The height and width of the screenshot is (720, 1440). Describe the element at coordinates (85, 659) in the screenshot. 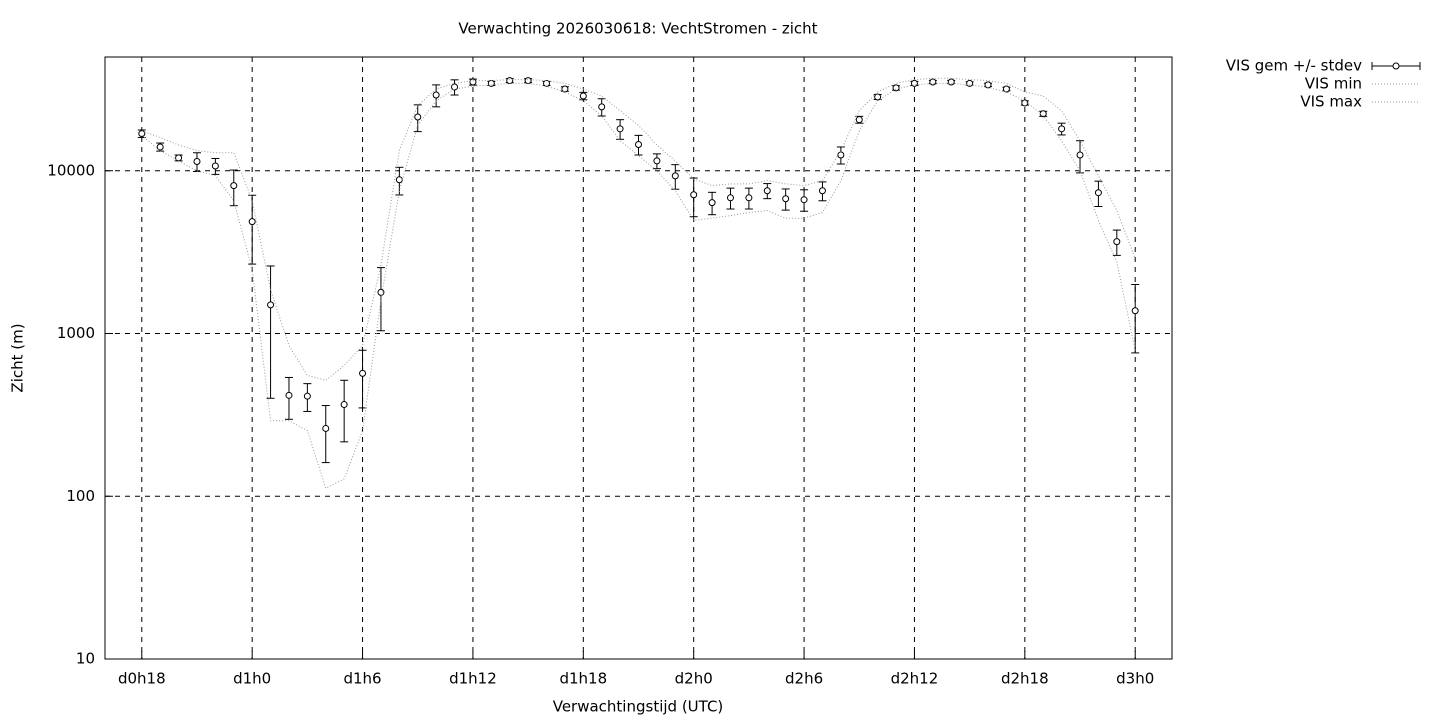

I see `y-tick-label: 10` at that location.